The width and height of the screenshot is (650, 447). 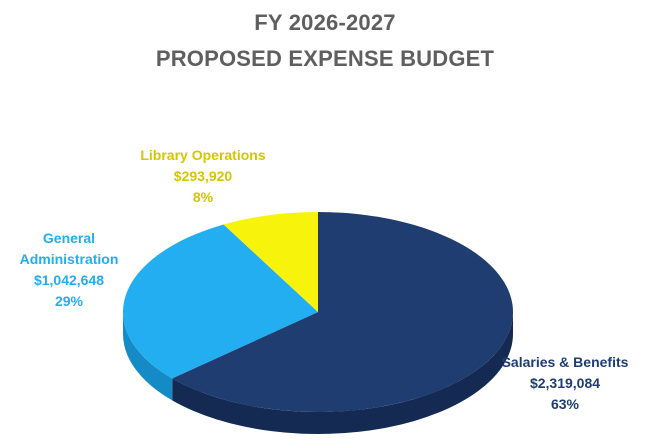 I want to click on label-general-administration-name-line2: Administration, so click(x=69, y=259).